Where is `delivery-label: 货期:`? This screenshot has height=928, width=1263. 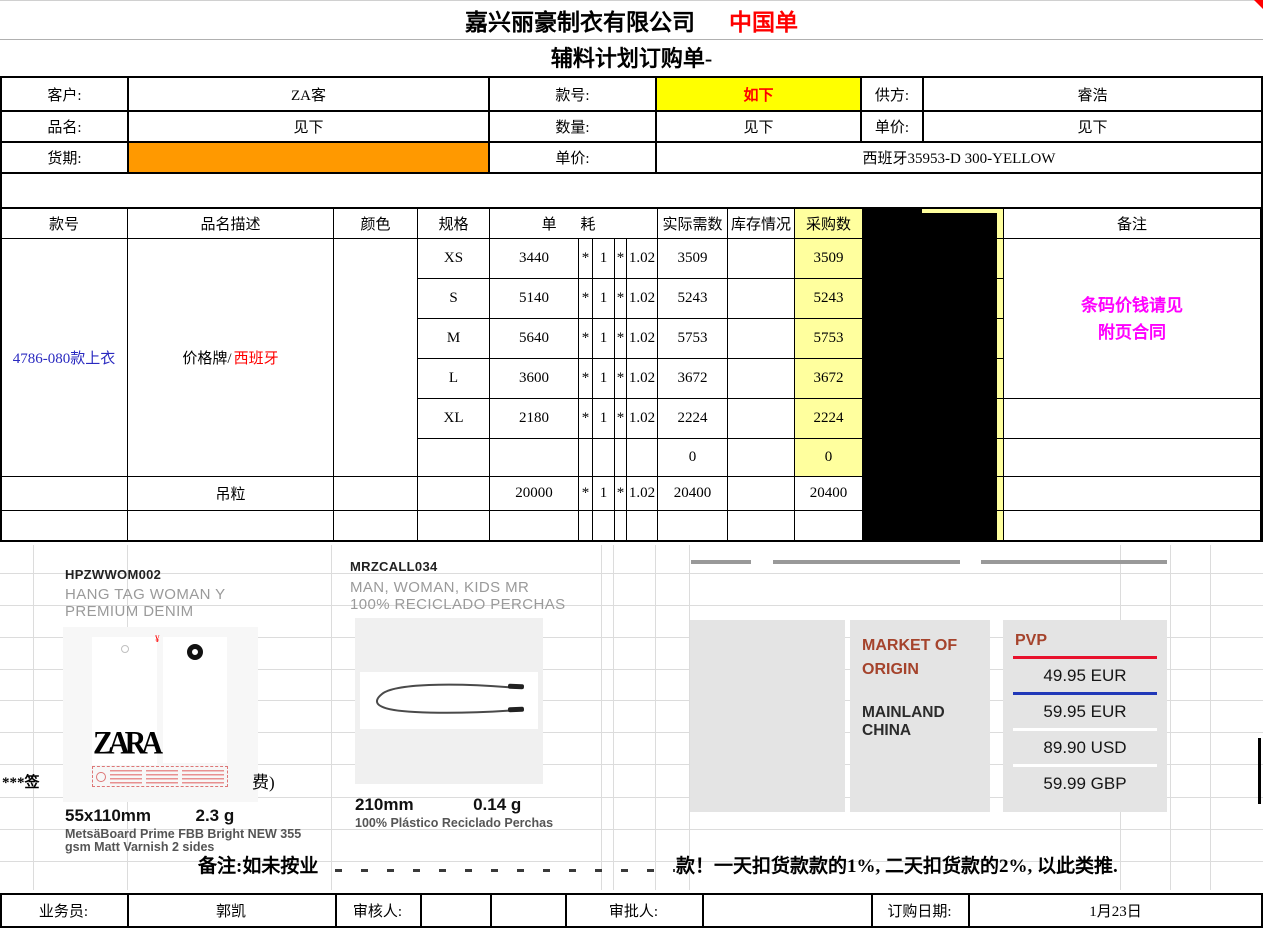 delivery-label: 货期: is located at coordinates (64, 157).